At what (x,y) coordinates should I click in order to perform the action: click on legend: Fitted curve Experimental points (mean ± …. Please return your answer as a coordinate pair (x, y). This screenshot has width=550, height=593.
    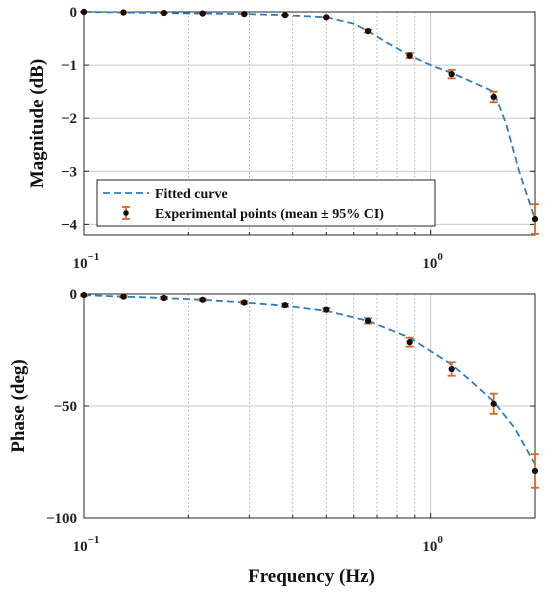
    Looking at the image, I should click on (266, 203).